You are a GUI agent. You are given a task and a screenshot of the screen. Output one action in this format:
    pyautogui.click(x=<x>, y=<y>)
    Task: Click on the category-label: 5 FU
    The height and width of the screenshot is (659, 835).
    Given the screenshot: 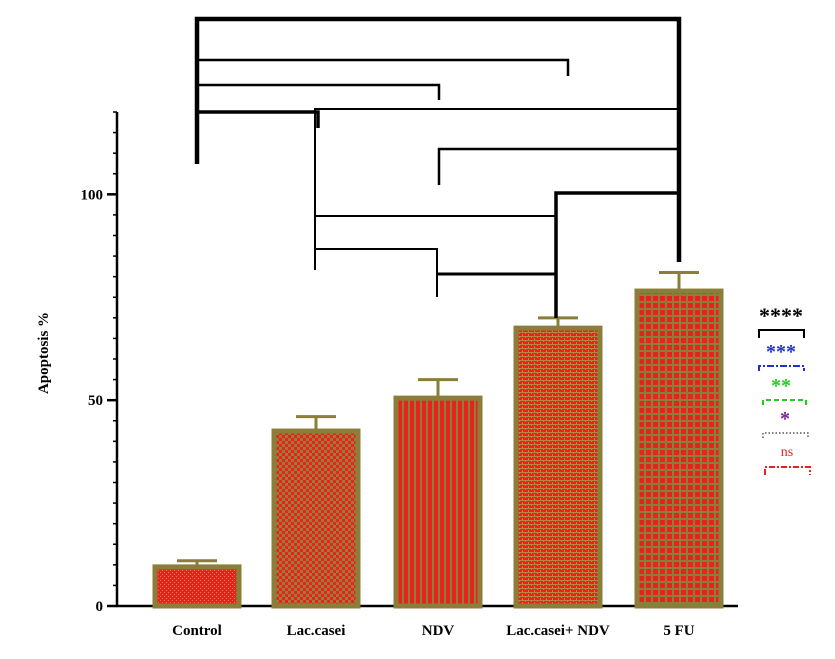 What is the action you would take?
    pyautogui.click(x=678, y=631)
    